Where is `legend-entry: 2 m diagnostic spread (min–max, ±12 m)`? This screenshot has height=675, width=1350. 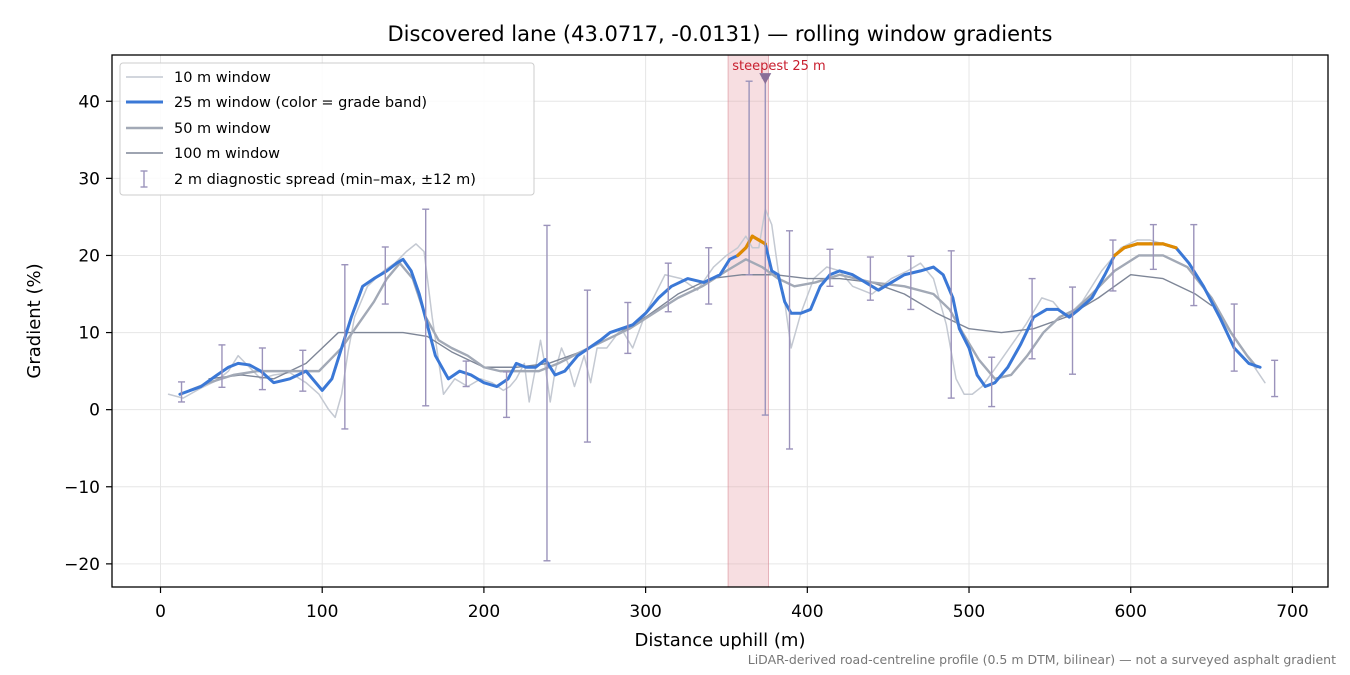 legend-entry: 2 m diagnostic spread (min–max, ±12 m) is located at coordinates (308, 179).